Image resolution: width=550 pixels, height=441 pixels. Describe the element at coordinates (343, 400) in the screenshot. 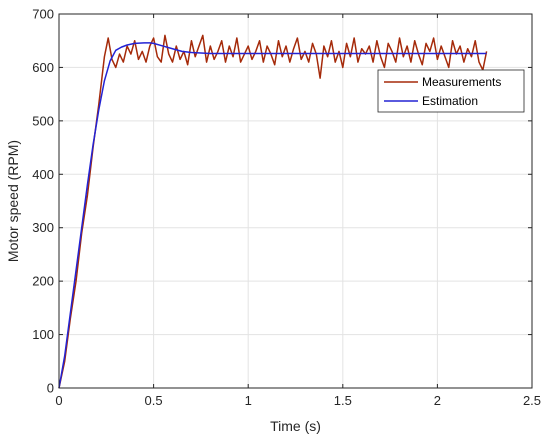

I see `x-tick-label: 1.5` at that location.